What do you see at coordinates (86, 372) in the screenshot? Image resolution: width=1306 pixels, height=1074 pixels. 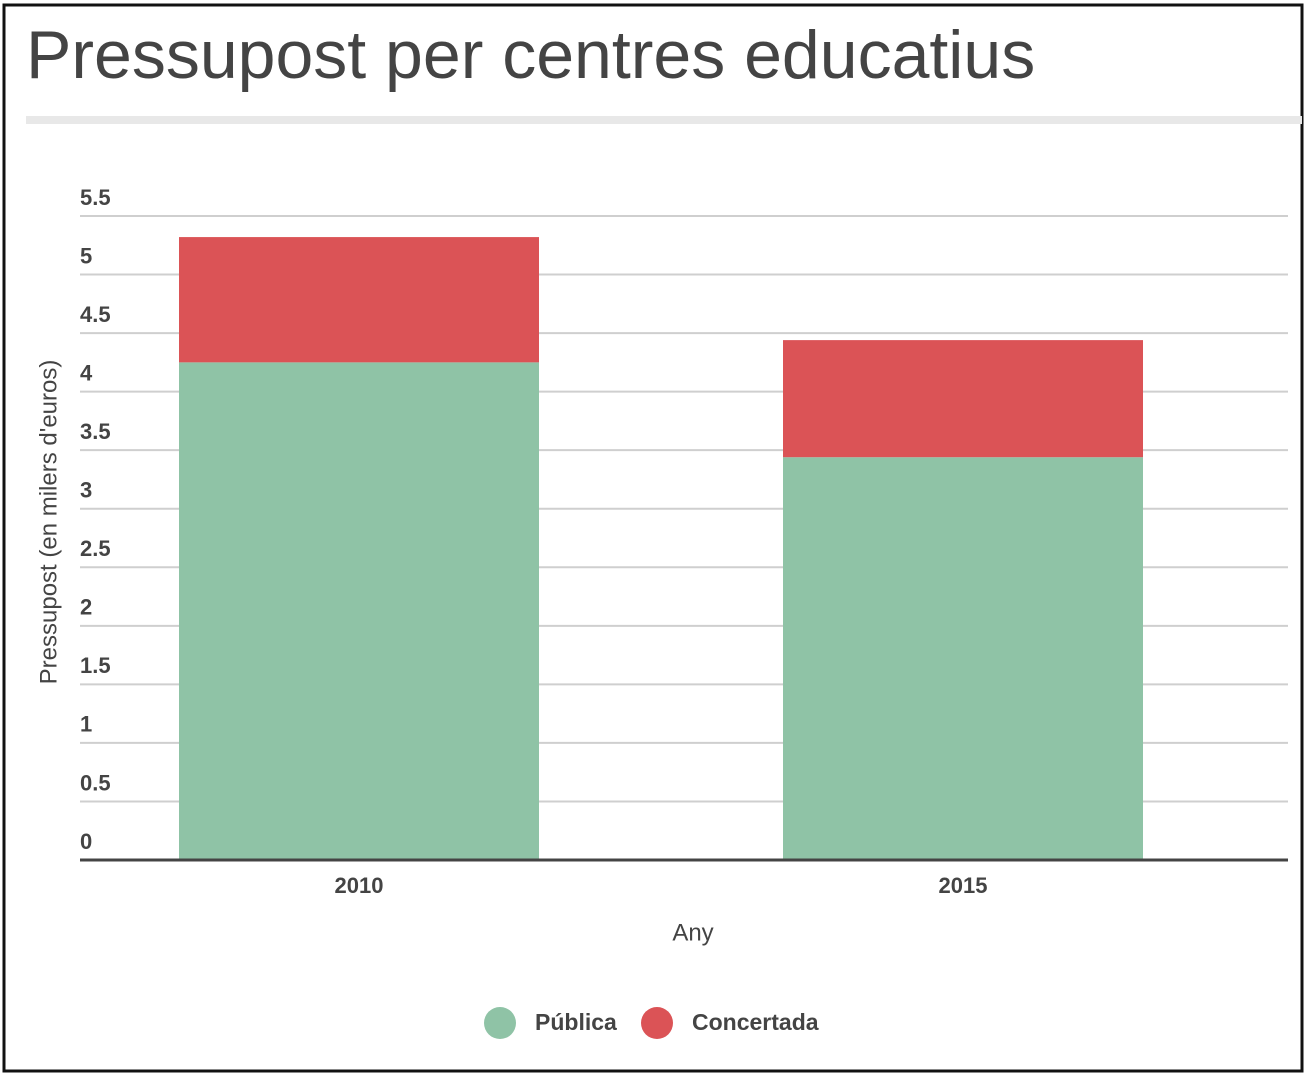 I see `y-tick-label: 4` at bounding box center [86, 372].